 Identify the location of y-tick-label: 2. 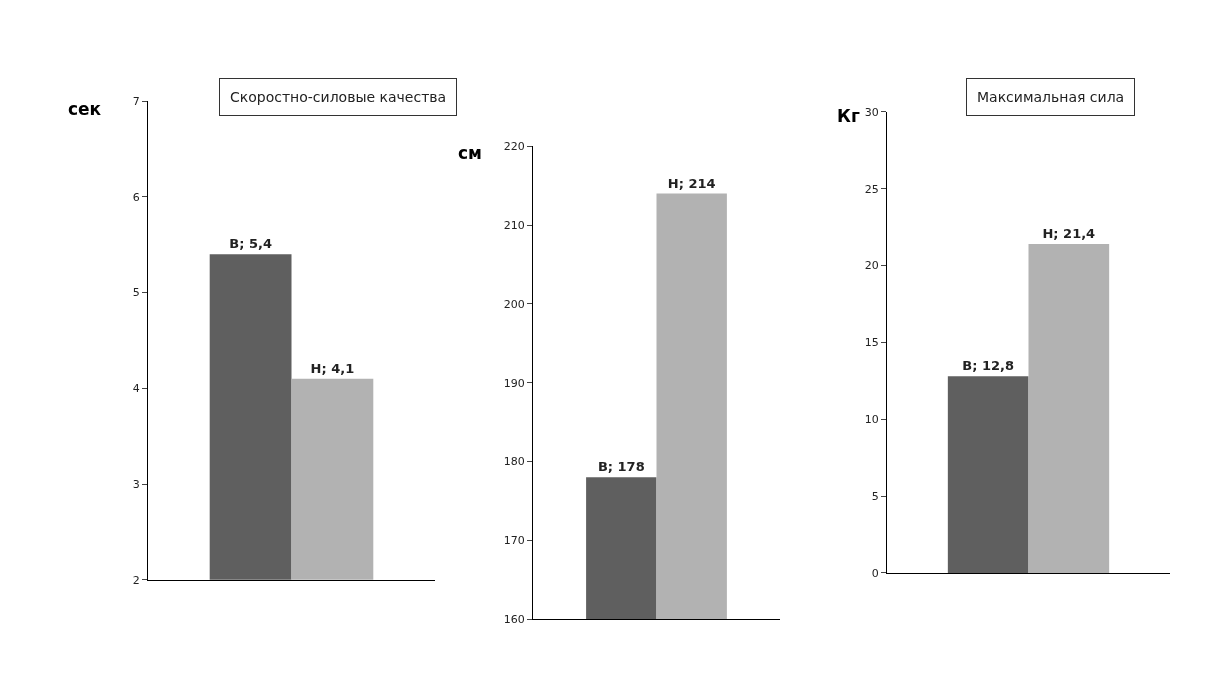
(136, 580).